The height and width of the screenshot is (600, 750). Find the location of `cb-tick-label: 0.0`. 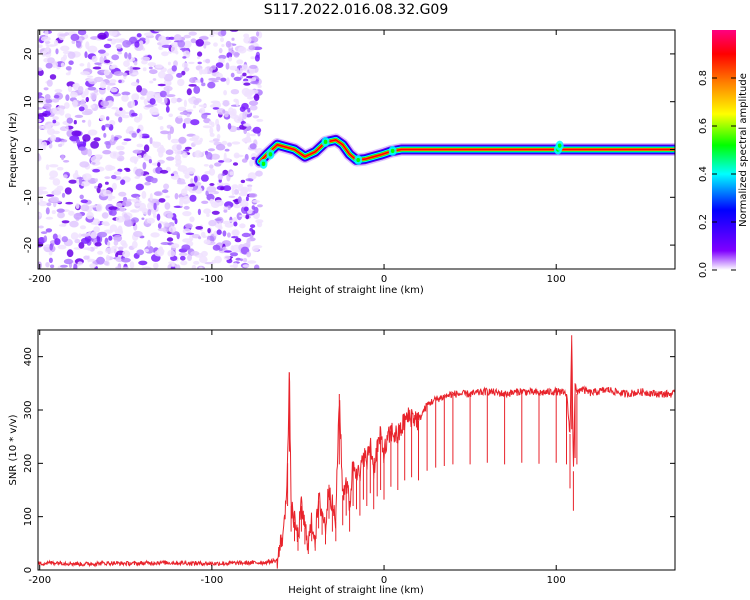

cb-tick-label: 0.0 is located at coordinates (703, 270).